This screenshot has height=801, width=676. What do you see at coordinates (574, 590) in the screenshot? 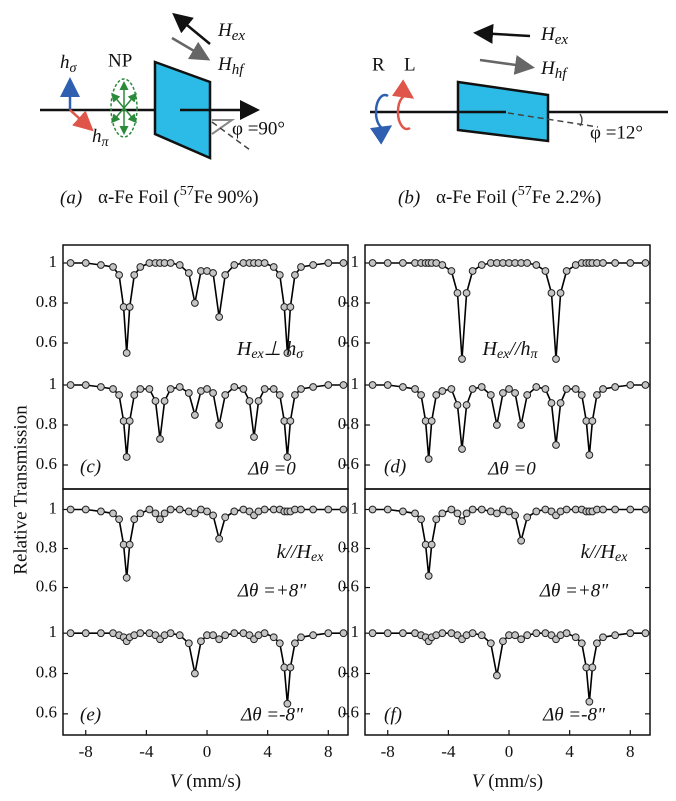
I see `condition: Δθ =+8"` at bounding box center [574, 590].